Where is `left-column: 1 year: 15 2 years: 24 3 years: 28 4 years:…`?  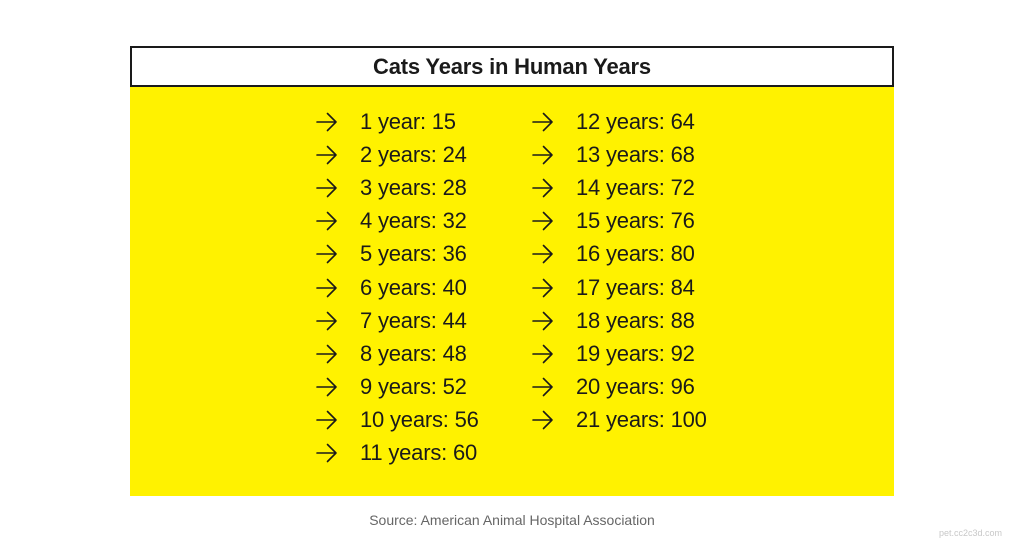
left-column: 1 year: 15 2 years: 24 3 years: 28 4 years:… is located at coordinates (397, 287).